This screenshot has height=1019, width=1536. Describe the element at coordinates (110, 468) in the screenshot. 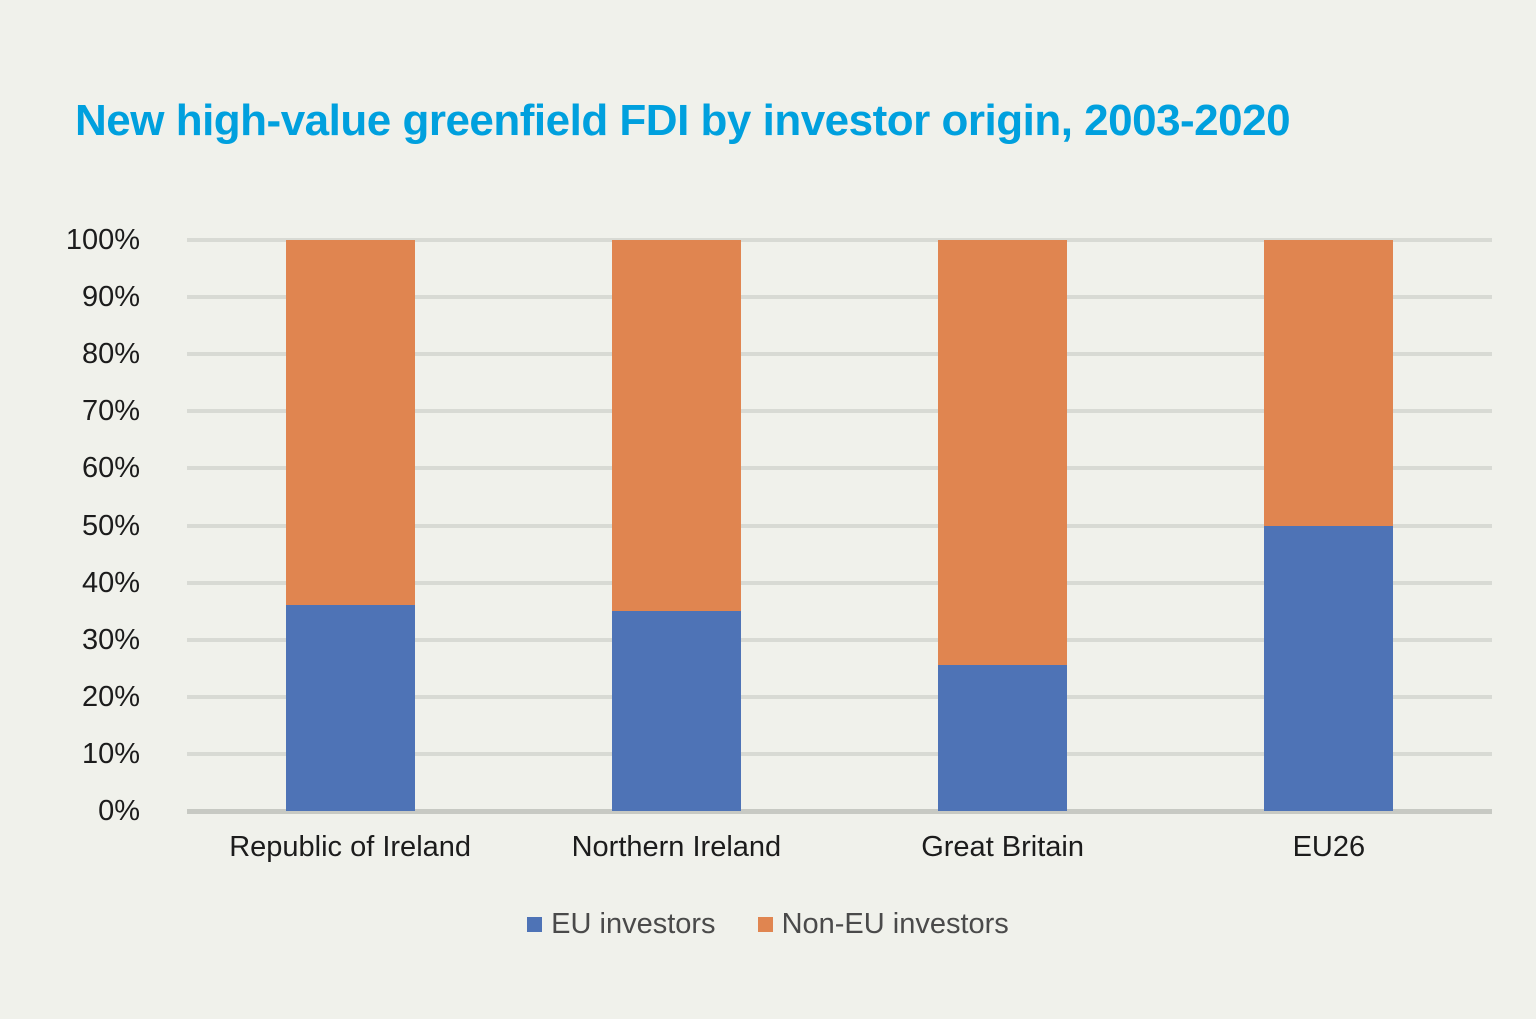

I see `y-tick-label: 60%` at that location.